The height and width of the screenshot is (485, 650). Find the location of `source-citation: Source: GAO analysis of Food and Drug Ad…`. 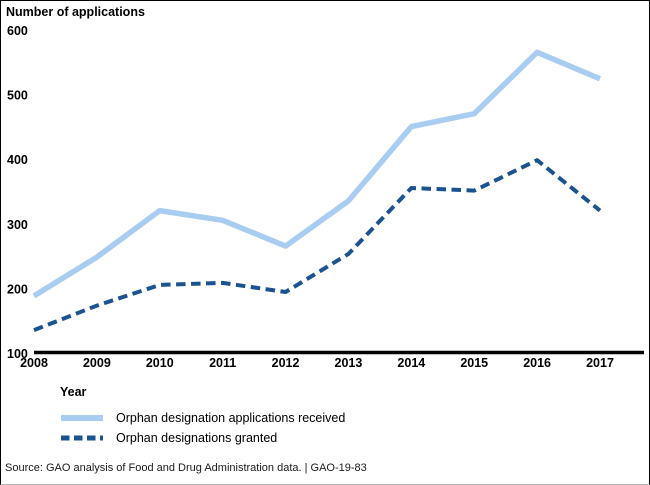

source-citation: Source: GAO analysis of Food and Drug Ad… is located at coordinates (186, 468).